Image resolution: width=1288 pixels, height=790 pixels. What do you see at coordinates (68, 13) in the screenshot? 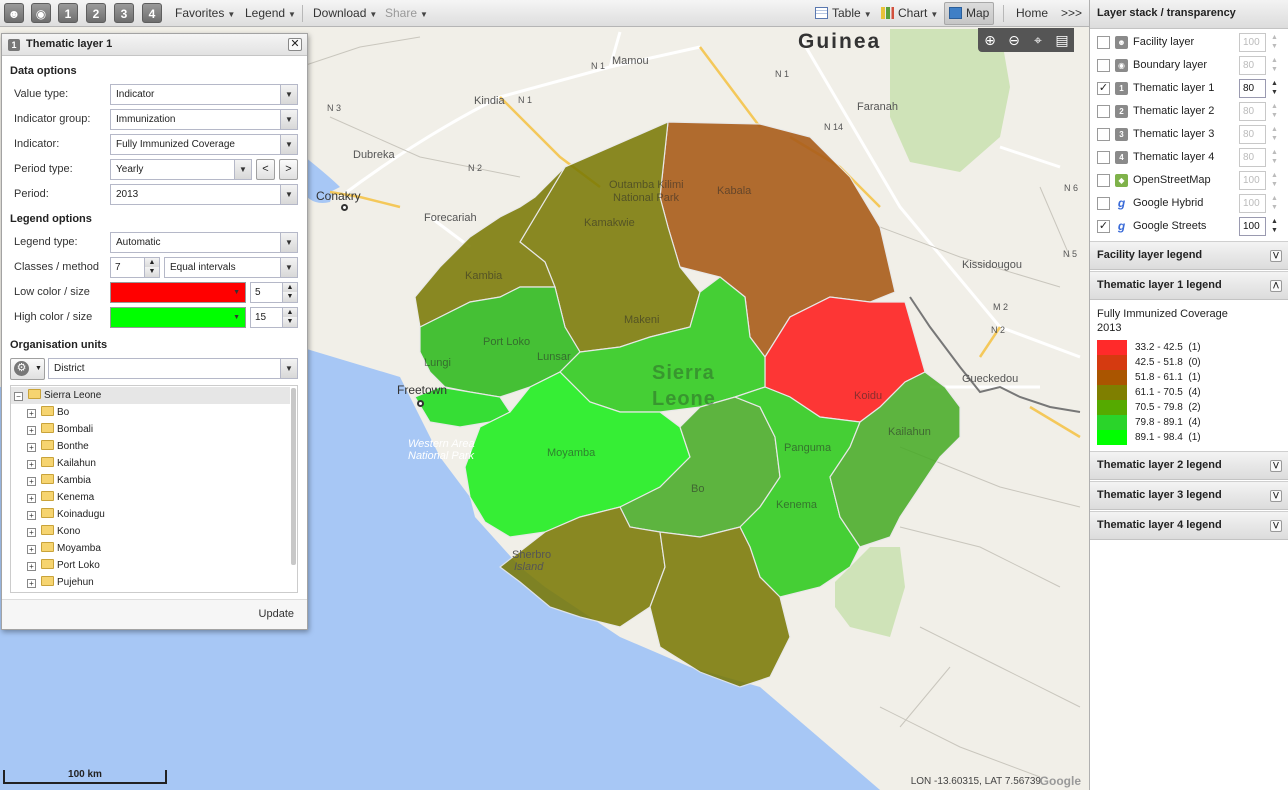
I see `thematic-layer-1-button: 1` at bounding box center [68, 13].